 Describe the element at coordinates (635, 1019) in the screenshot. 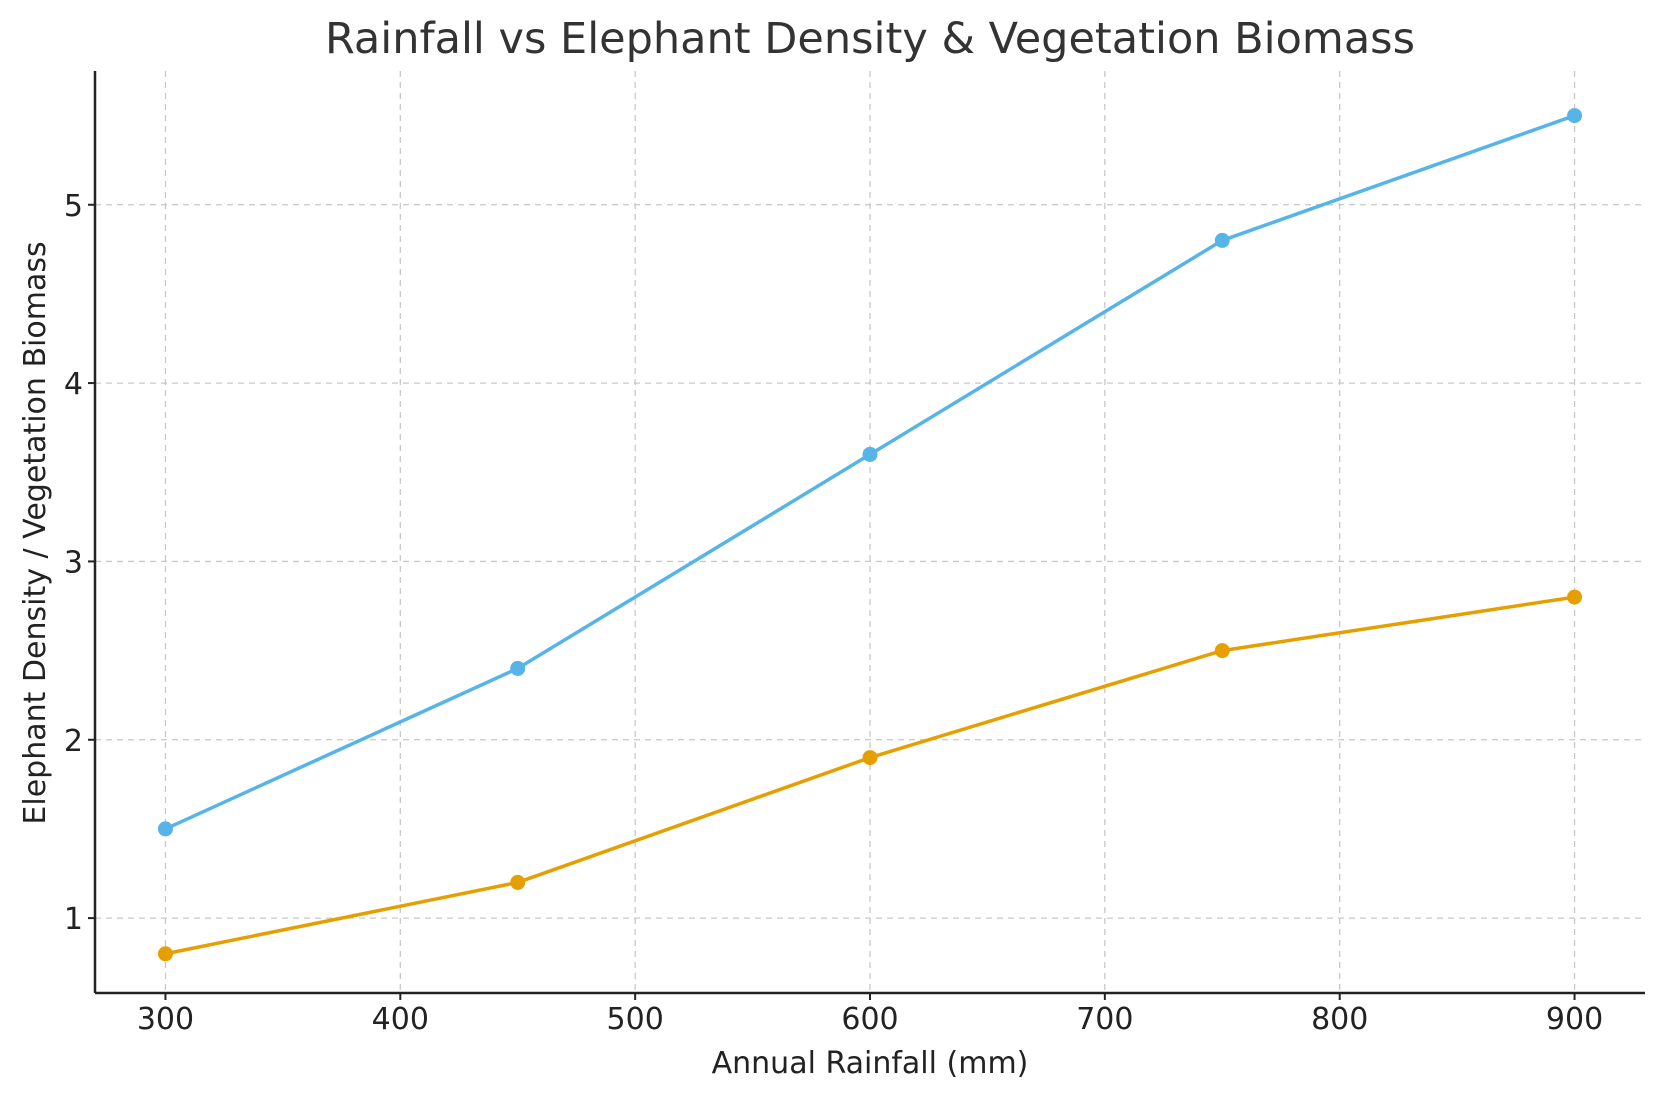

I see `x-tick-label: 500` at that location.